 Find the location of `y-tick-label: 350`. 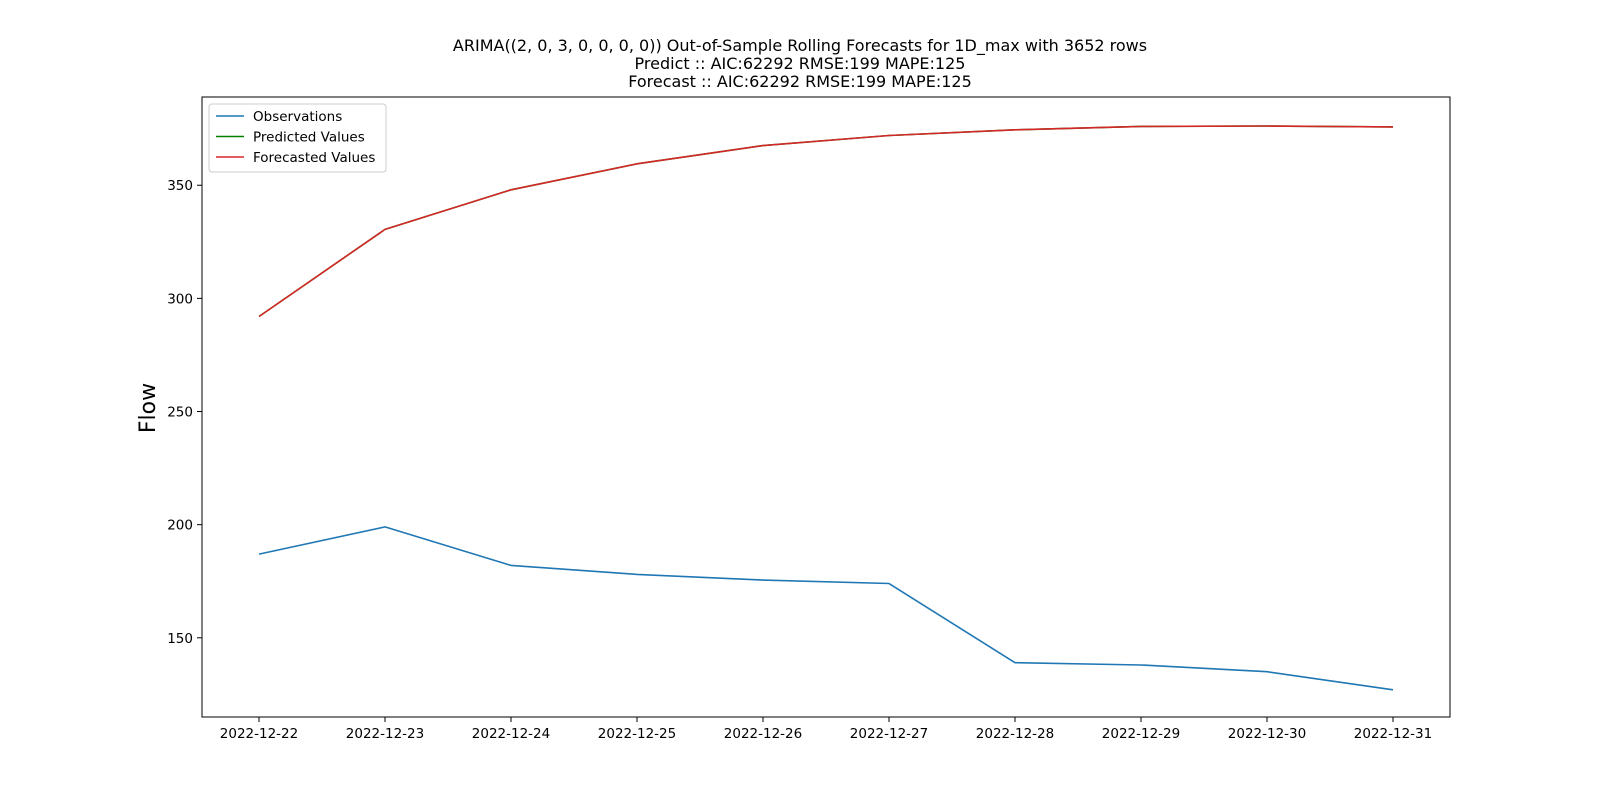

y-tick-label: 350 is located at coordinates (180, 186).